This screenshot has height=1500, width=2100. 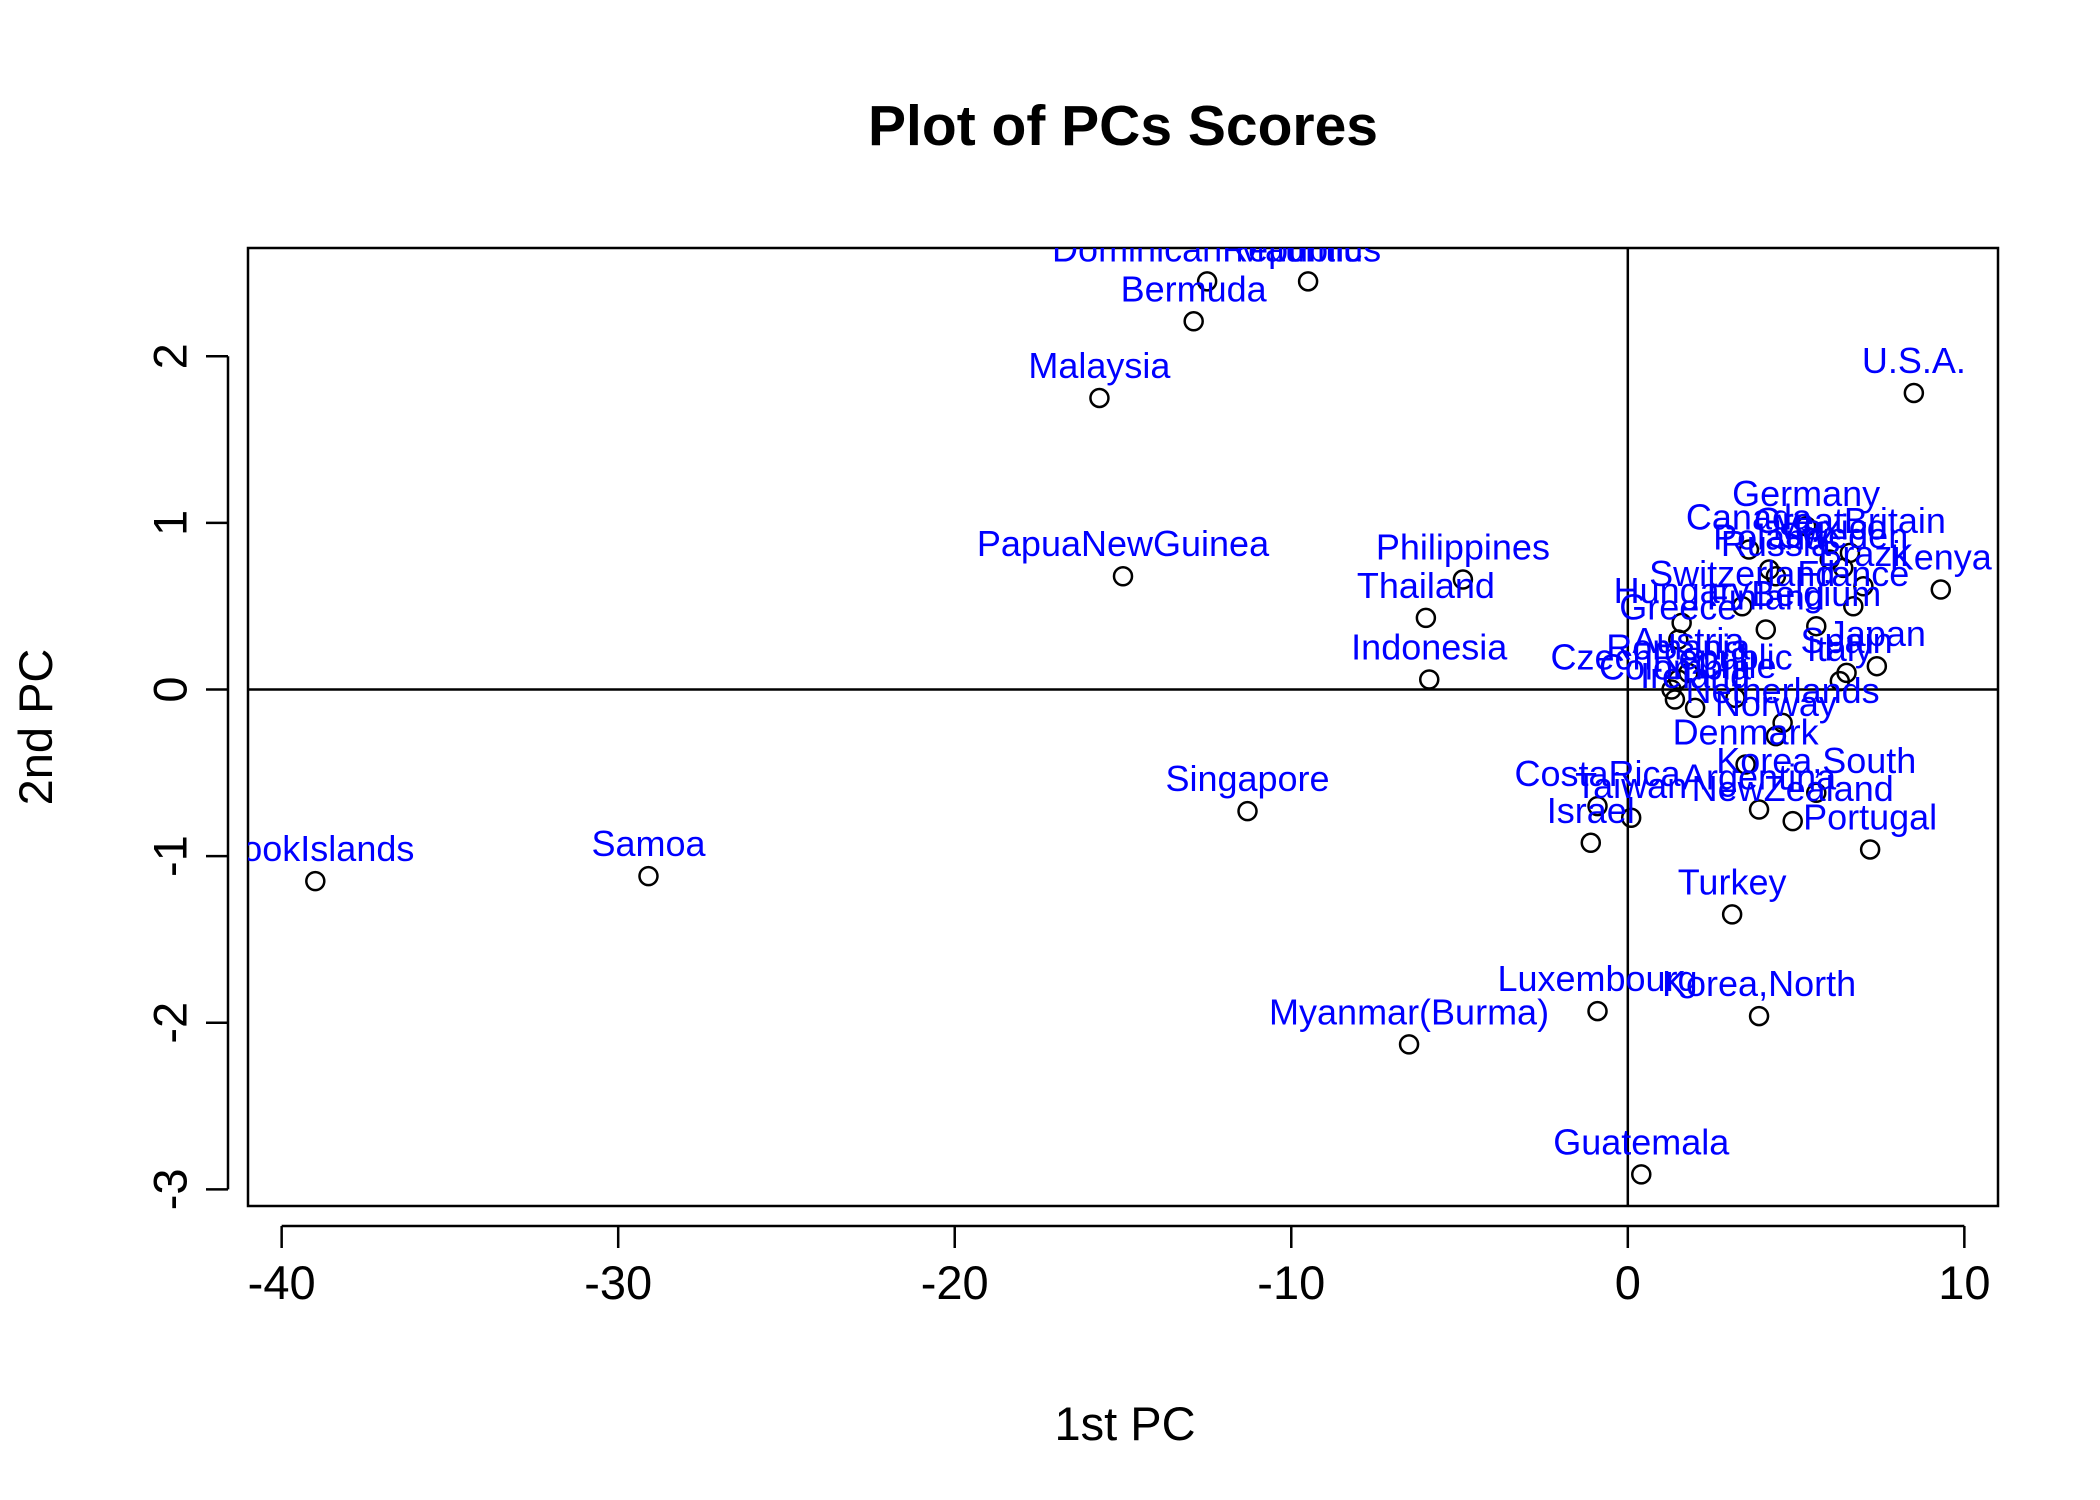 What do you see at coordinates (1426, 585) in the screenshot?
I see `point-label: Thailand` at bounding box center [1426, 585].